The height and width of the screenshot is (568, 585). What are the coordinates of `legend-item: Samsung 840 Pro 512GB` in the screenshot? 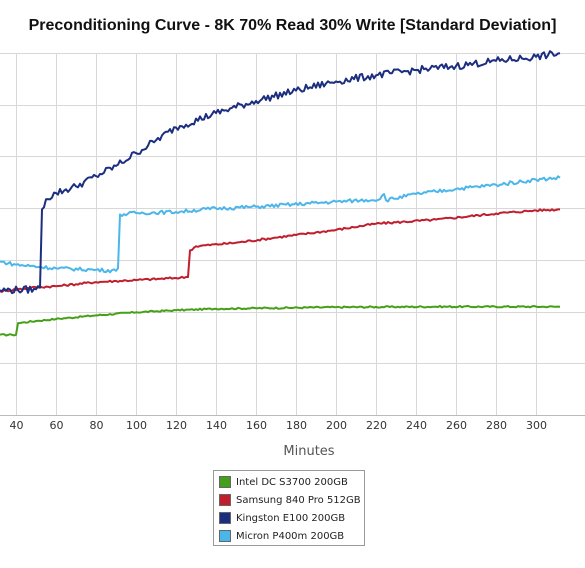 It's located at (291, 500).